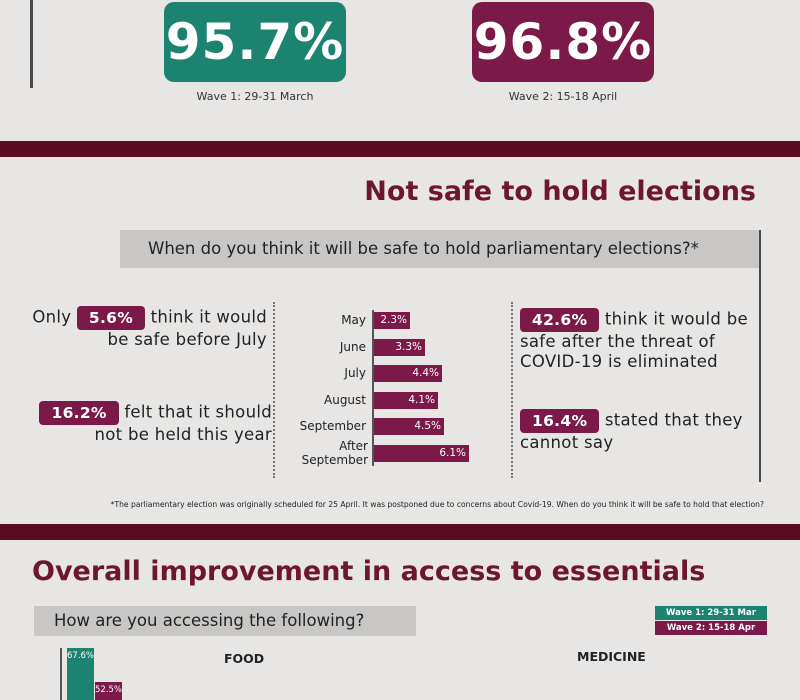 Image resolution: width=800 pixels, height=700 pixels. Describe the element at coordinates (560, 421) in the screenshot. I see `value-pill: 16.4%` at that location.